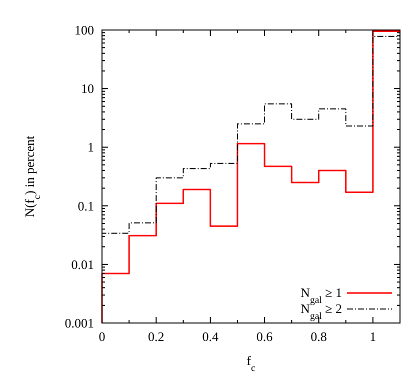  What do you see at coordinates (265, 336) in the screenshot?
I see `x-tick-label: 0.6` at bounding box center [265, 336].